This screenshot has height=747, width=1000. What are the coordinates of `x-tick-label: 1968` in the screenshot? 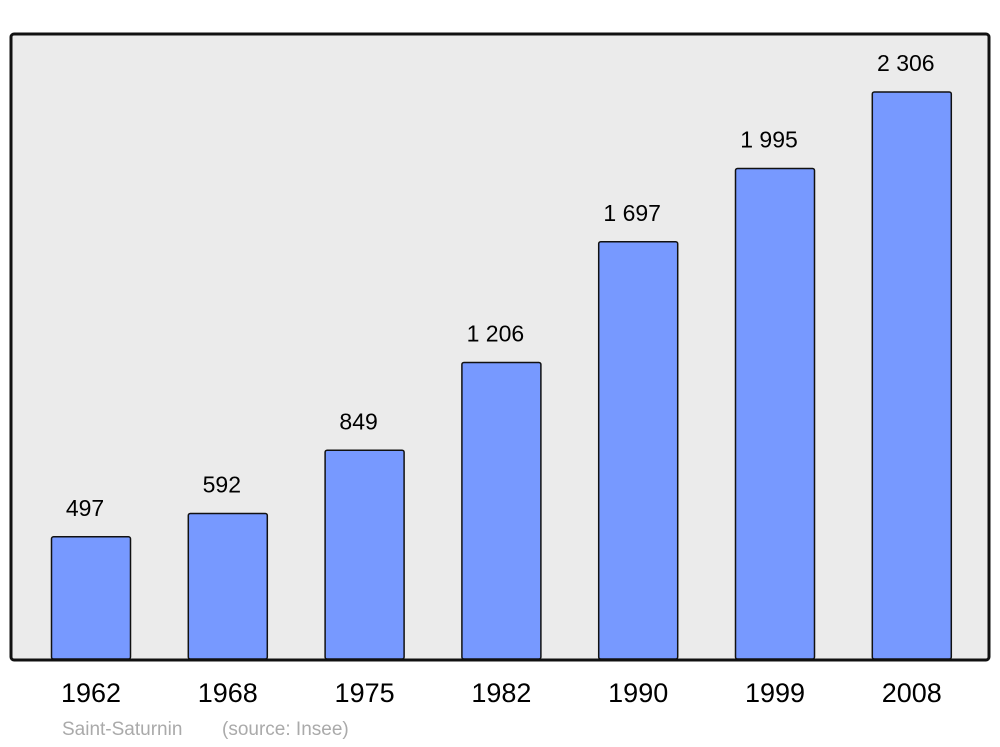 It's located at (228, 693).